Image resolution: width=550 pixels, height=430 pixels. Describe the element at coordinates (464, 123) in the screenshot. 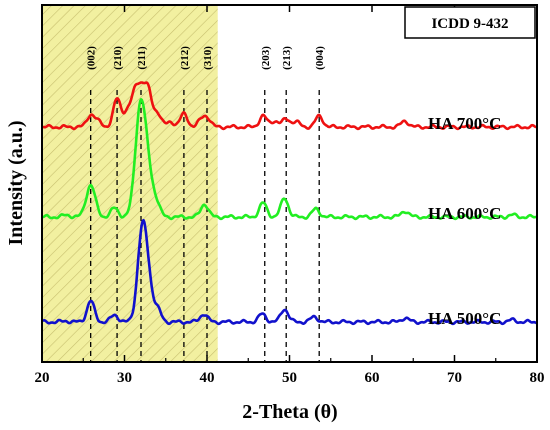

I see `series-name-label: HA 700°C` at that location.